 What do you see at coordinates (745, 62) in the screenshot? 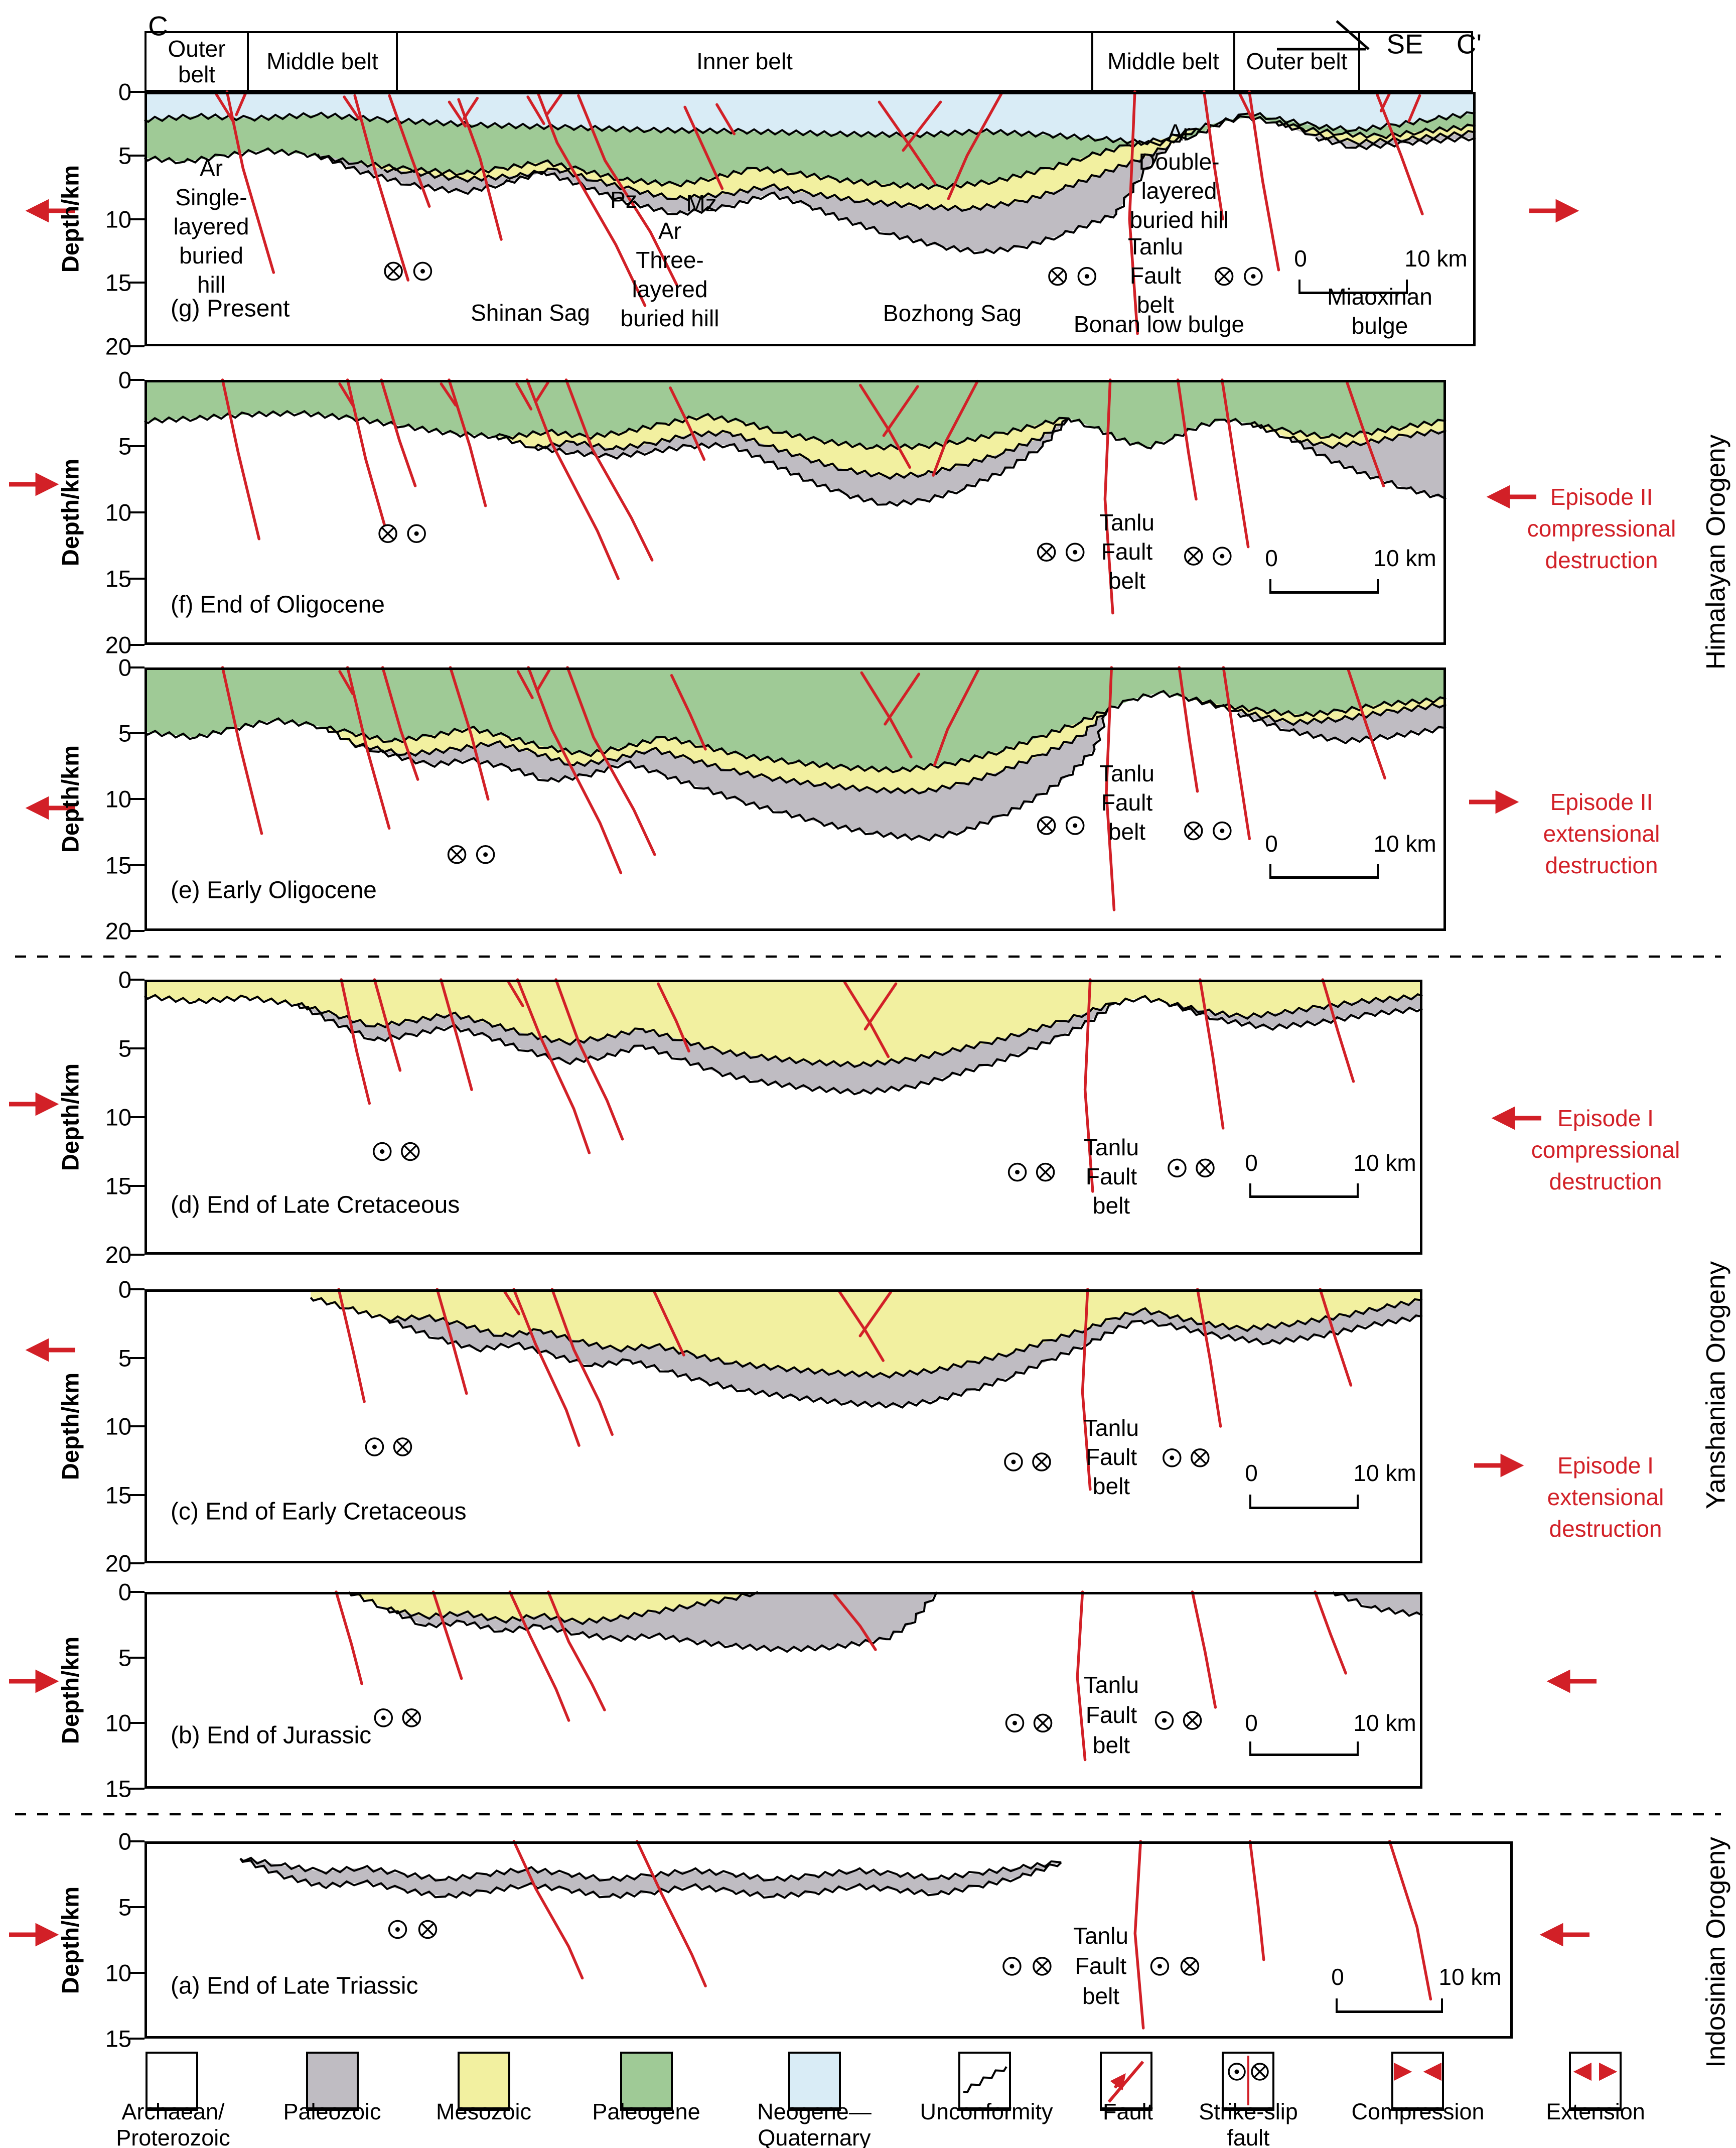
I see `belt-inner: Inner belt` at bounding box center [745, 62].